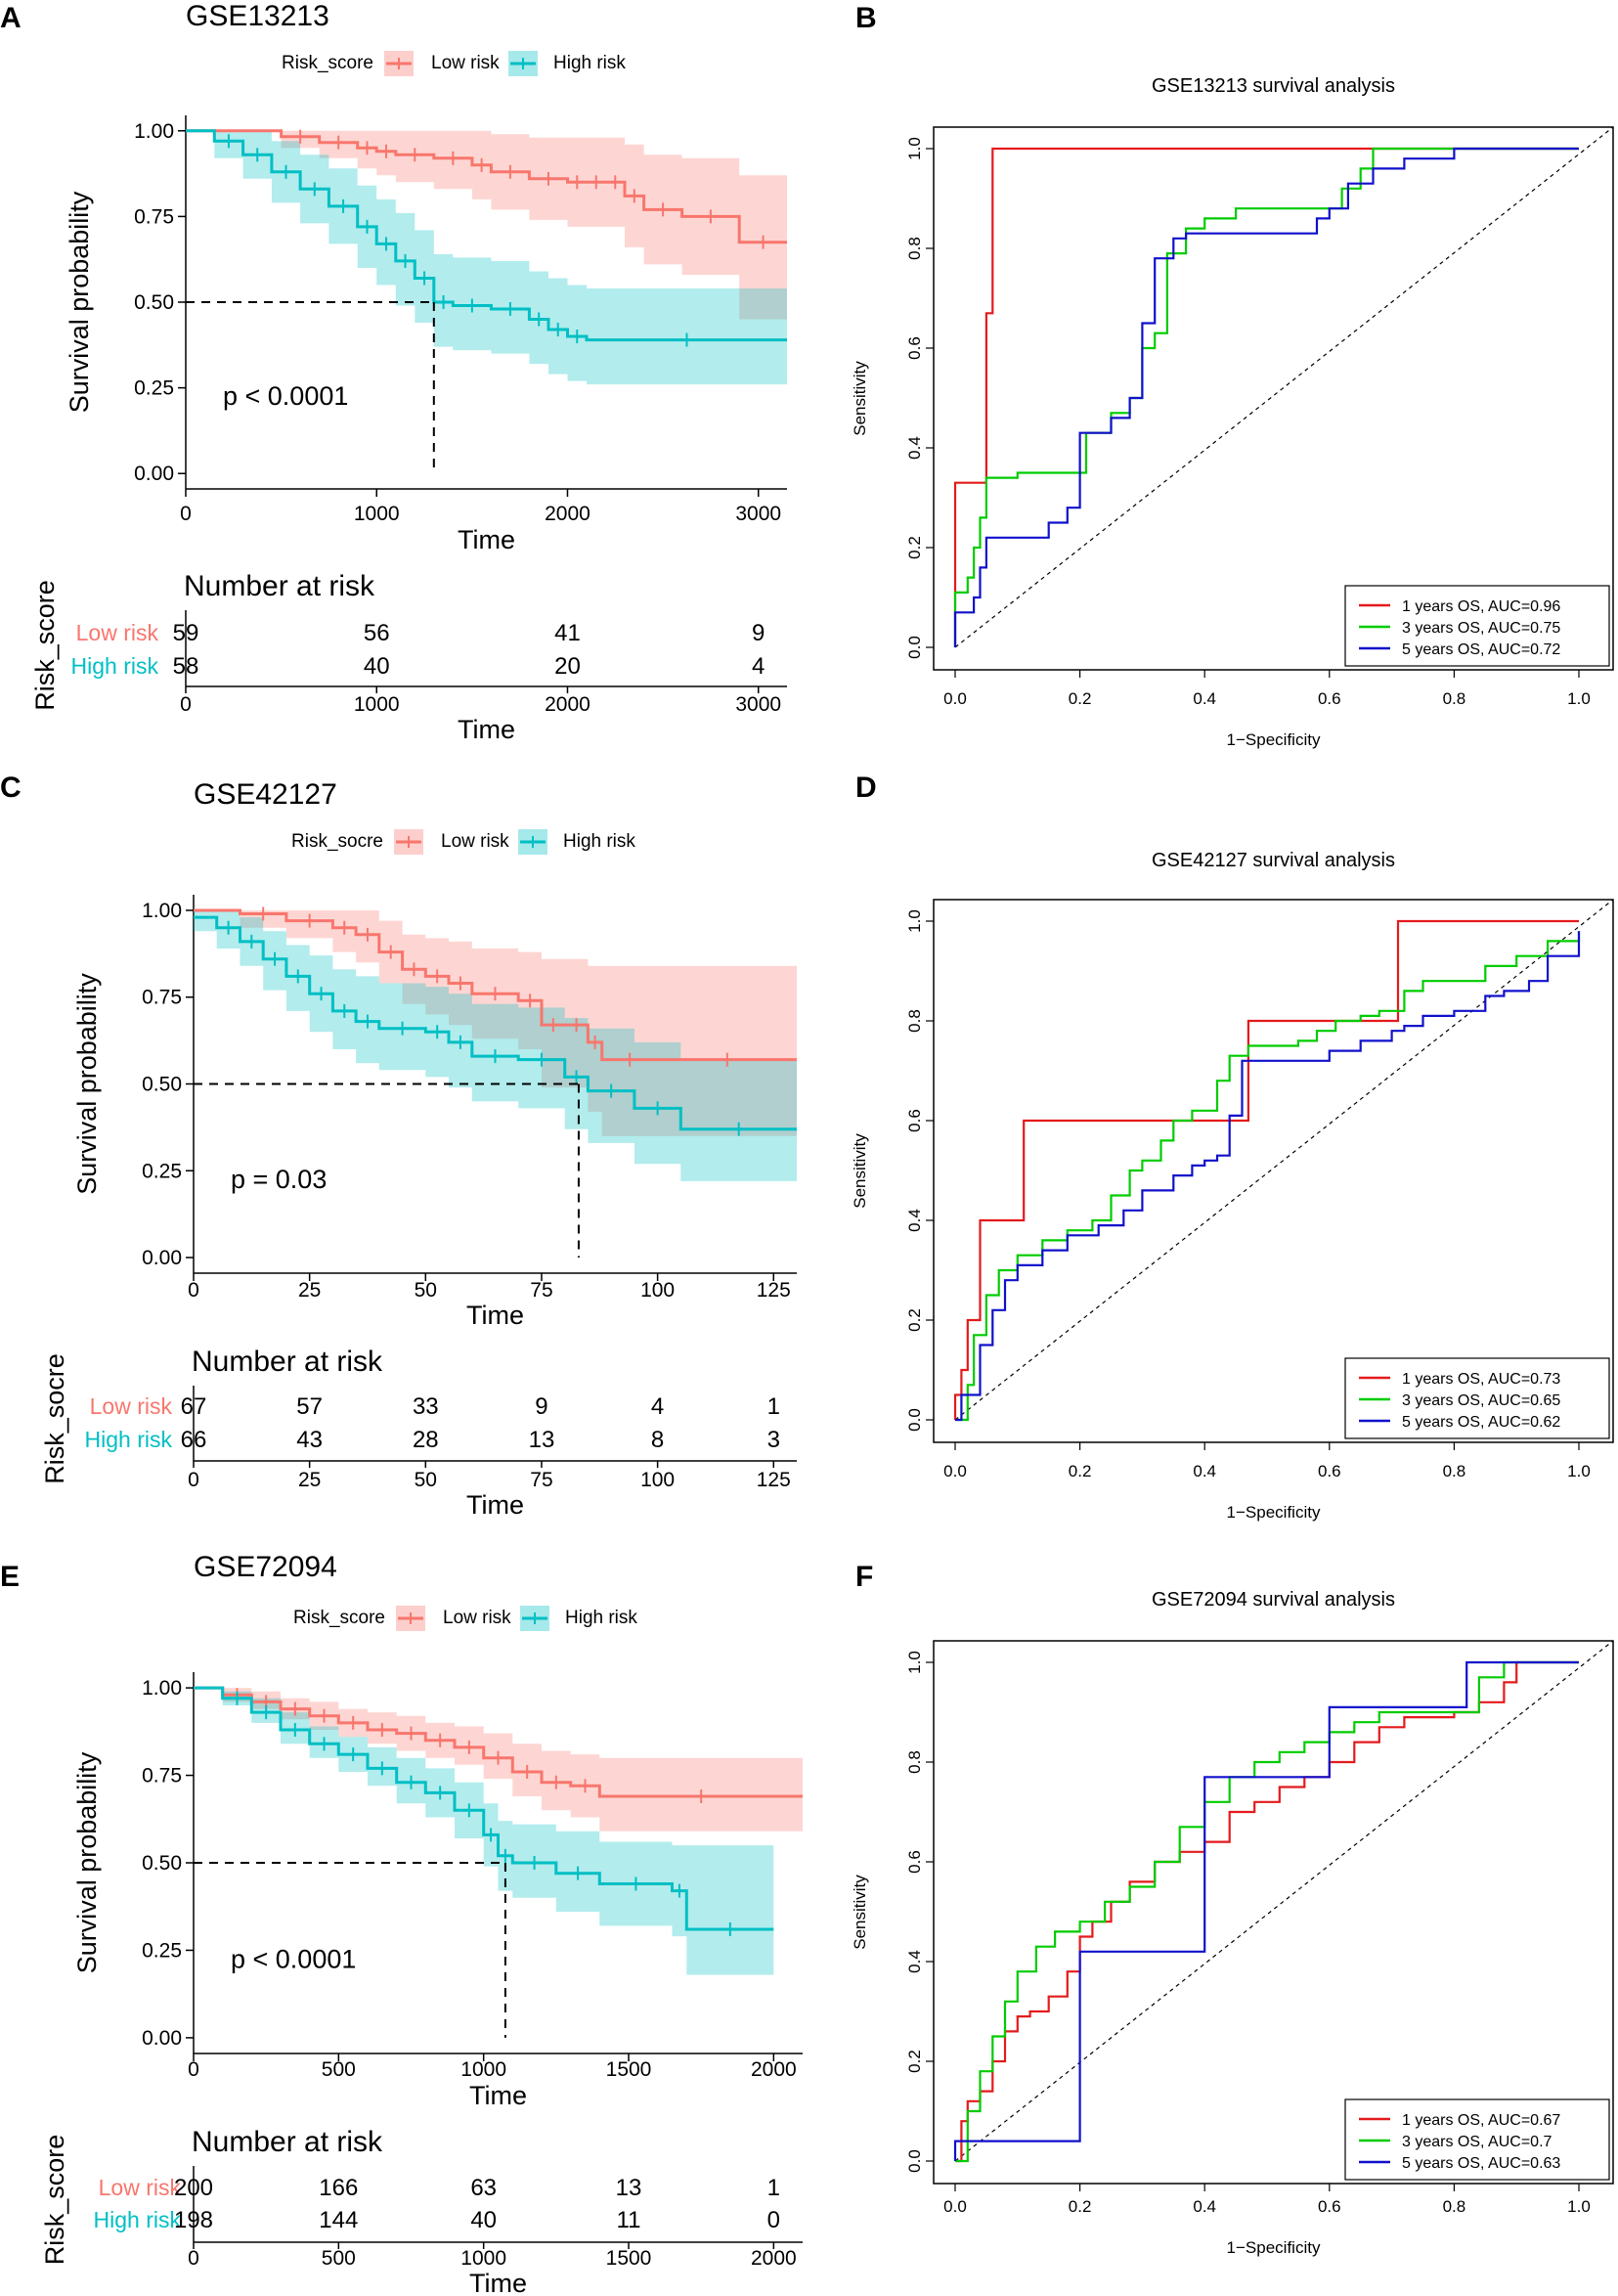 The image size is (1618, 2296). What do you see at coordinates (1477, 2142) in the screenshot?
I see `roc-legend-label: 3 years OS, AUC=0.7` at bounding box center [1477, 2142].